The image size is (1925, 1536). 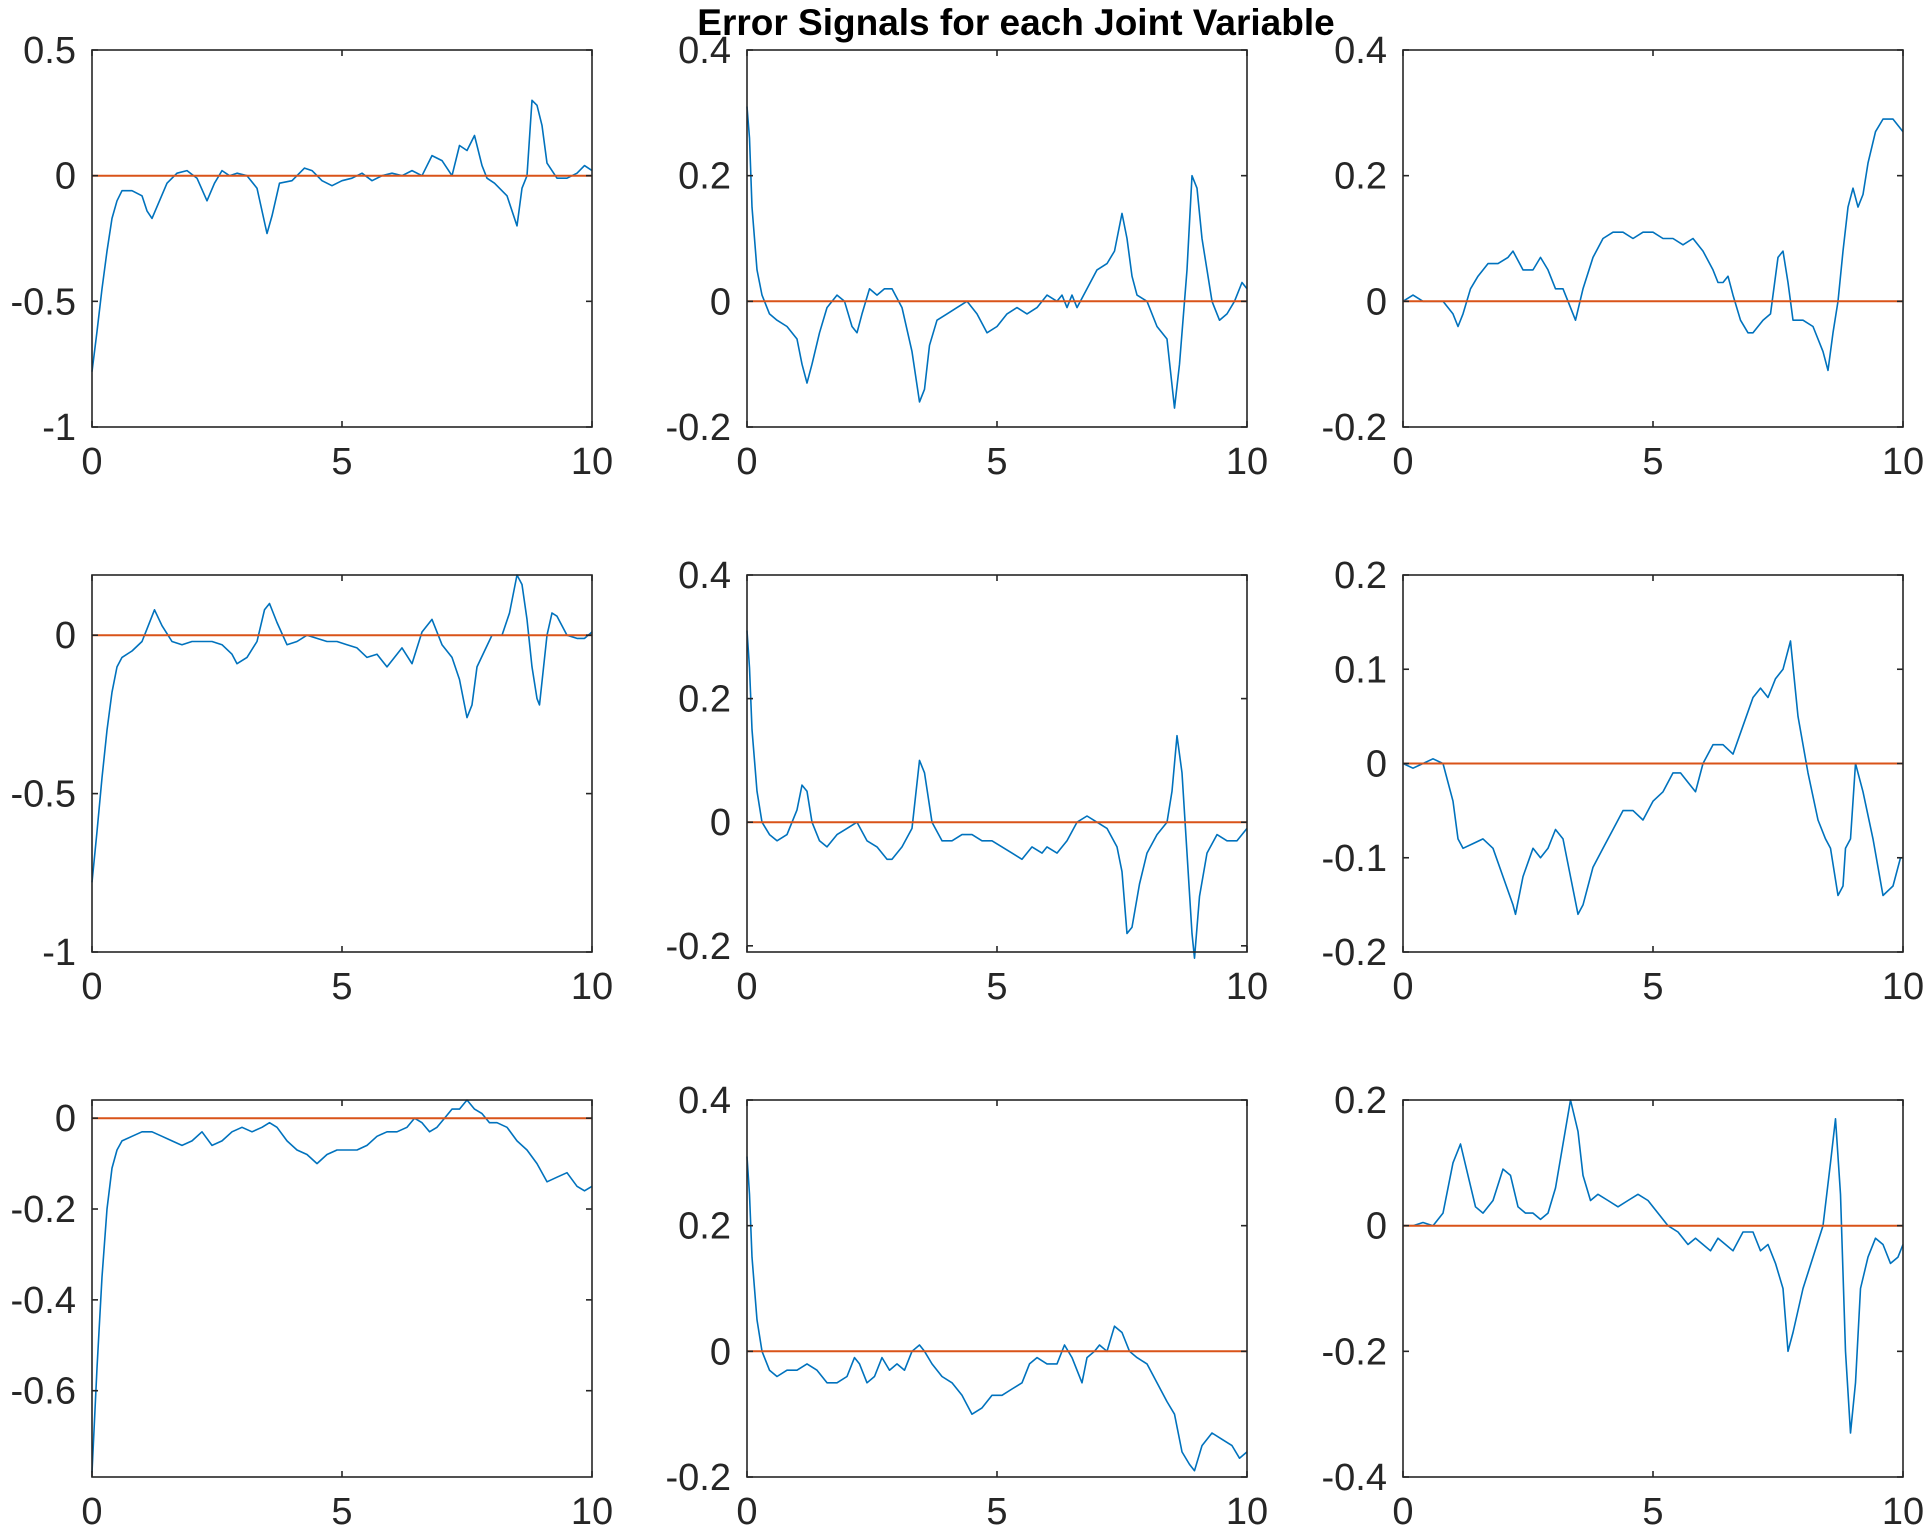 I want to click on subplot-r3c2: 0 5 10-0.200.20.4, so click(x=967, y=1306).